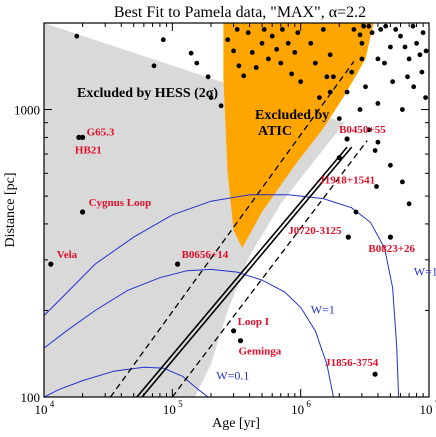  I want to click on pulsar-label: Loop I, so click(254, 322).